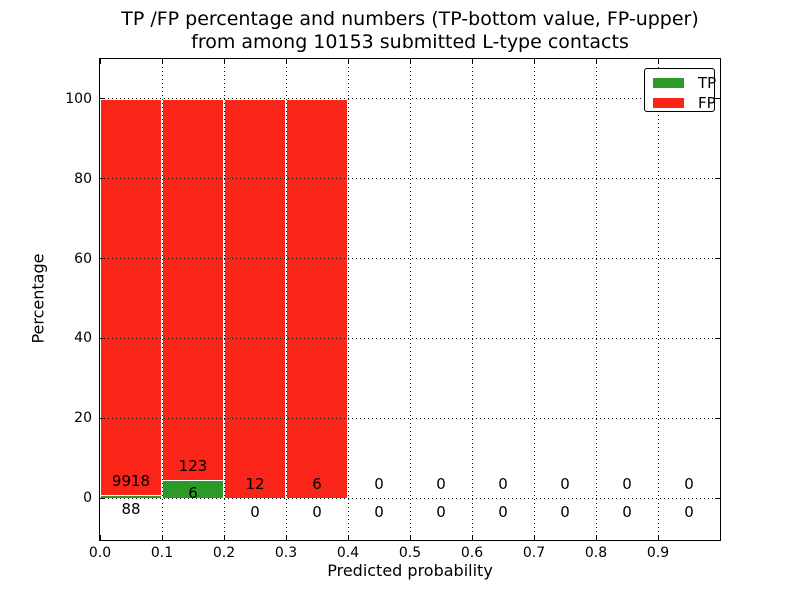  I want to click on legend-entry-tp: TP, so click(685, 83).